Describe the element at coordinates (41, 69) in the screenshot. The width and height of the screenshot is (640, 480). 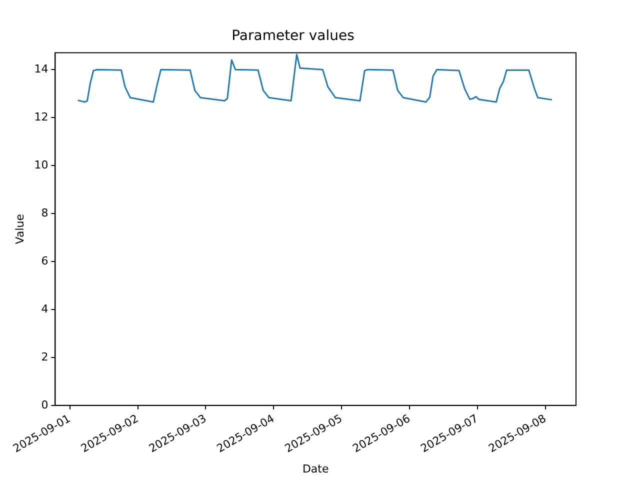
I see `y-tick-label: 14` at that location.